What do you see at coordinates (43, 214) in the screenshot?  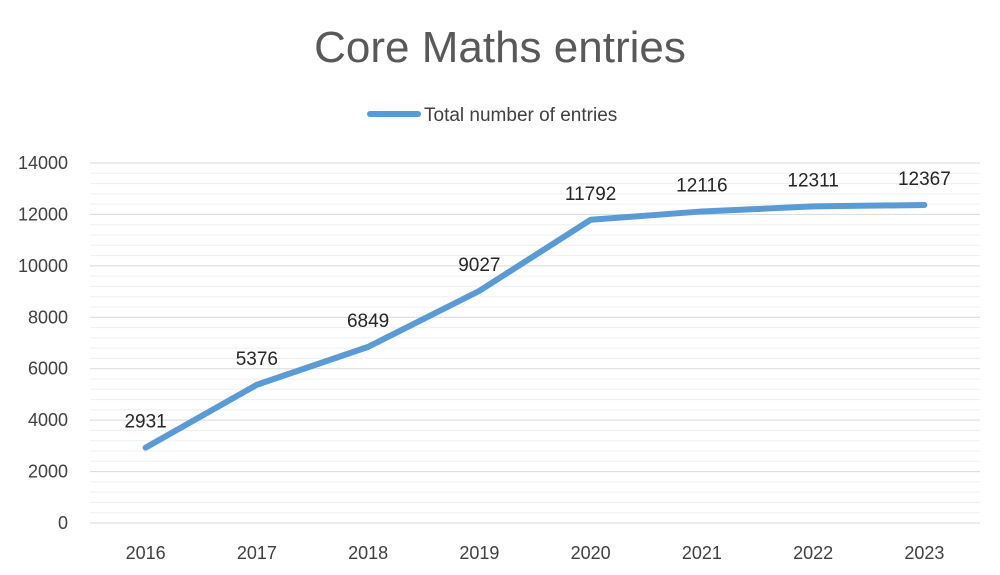 I see `y-tick-label: 12000` at bounding box center [43, 214].